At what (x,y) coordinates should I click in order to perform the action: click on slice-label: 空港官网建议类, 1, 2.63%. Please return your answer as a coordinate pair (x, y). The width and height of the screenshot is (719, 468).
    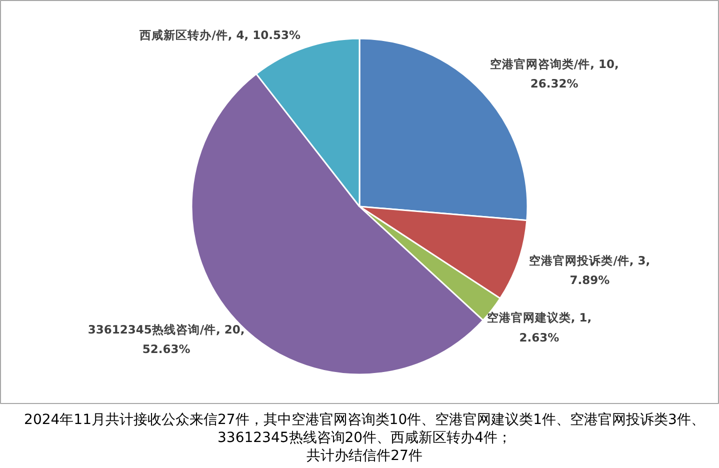
    Looking at the image, I should click on (539, 327).